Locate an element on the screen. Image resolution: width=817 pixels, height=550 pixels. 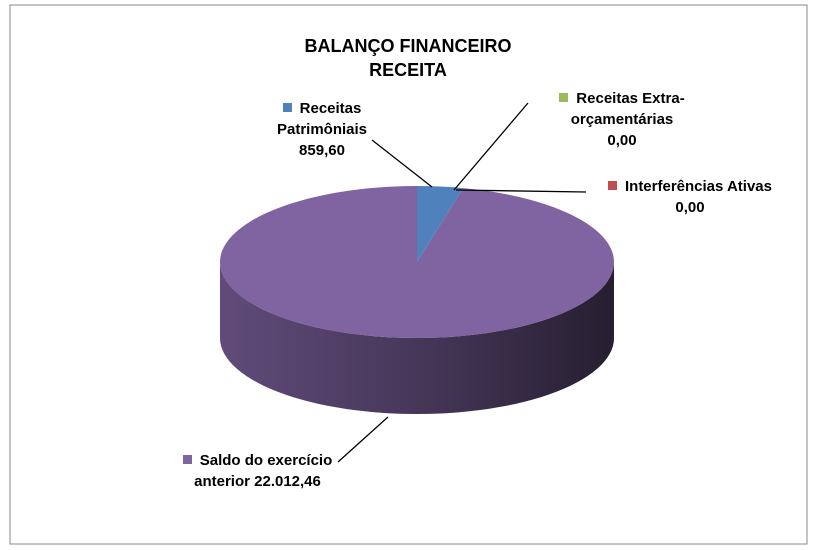
label-value: 22.012,46 is located at coordinates (287, 481).